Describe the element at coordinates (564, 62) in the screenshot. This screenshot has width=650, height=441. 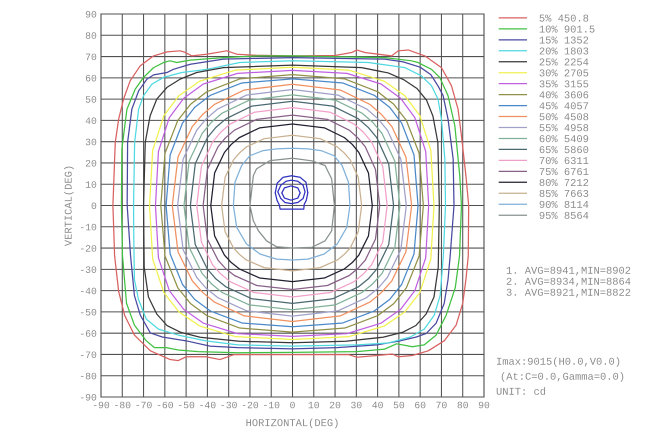
I see `legend-label: 25% 2254` at that location.